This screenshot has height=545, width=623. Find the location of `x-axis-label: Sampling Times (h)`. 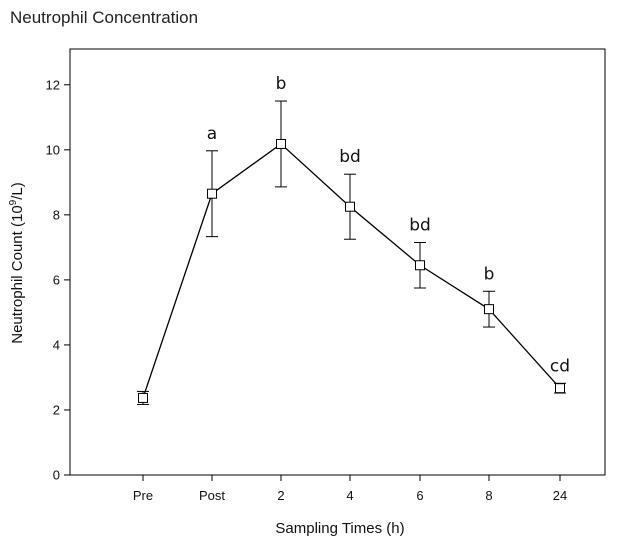

x-axis-label: Sampling Times (h) is located at coordinates (339, 528).